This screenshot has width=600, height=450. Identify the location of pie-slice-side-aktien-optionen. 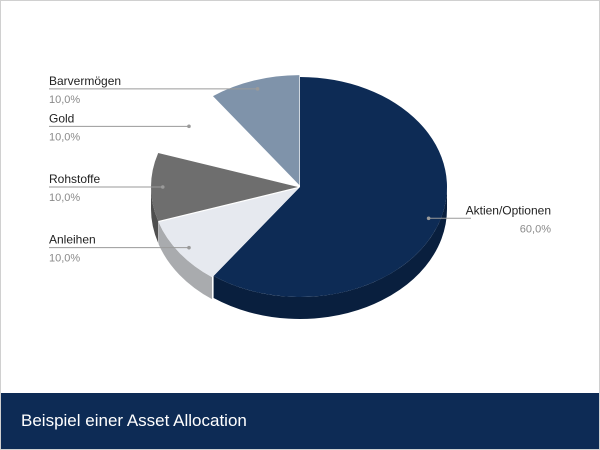
(330, 253).